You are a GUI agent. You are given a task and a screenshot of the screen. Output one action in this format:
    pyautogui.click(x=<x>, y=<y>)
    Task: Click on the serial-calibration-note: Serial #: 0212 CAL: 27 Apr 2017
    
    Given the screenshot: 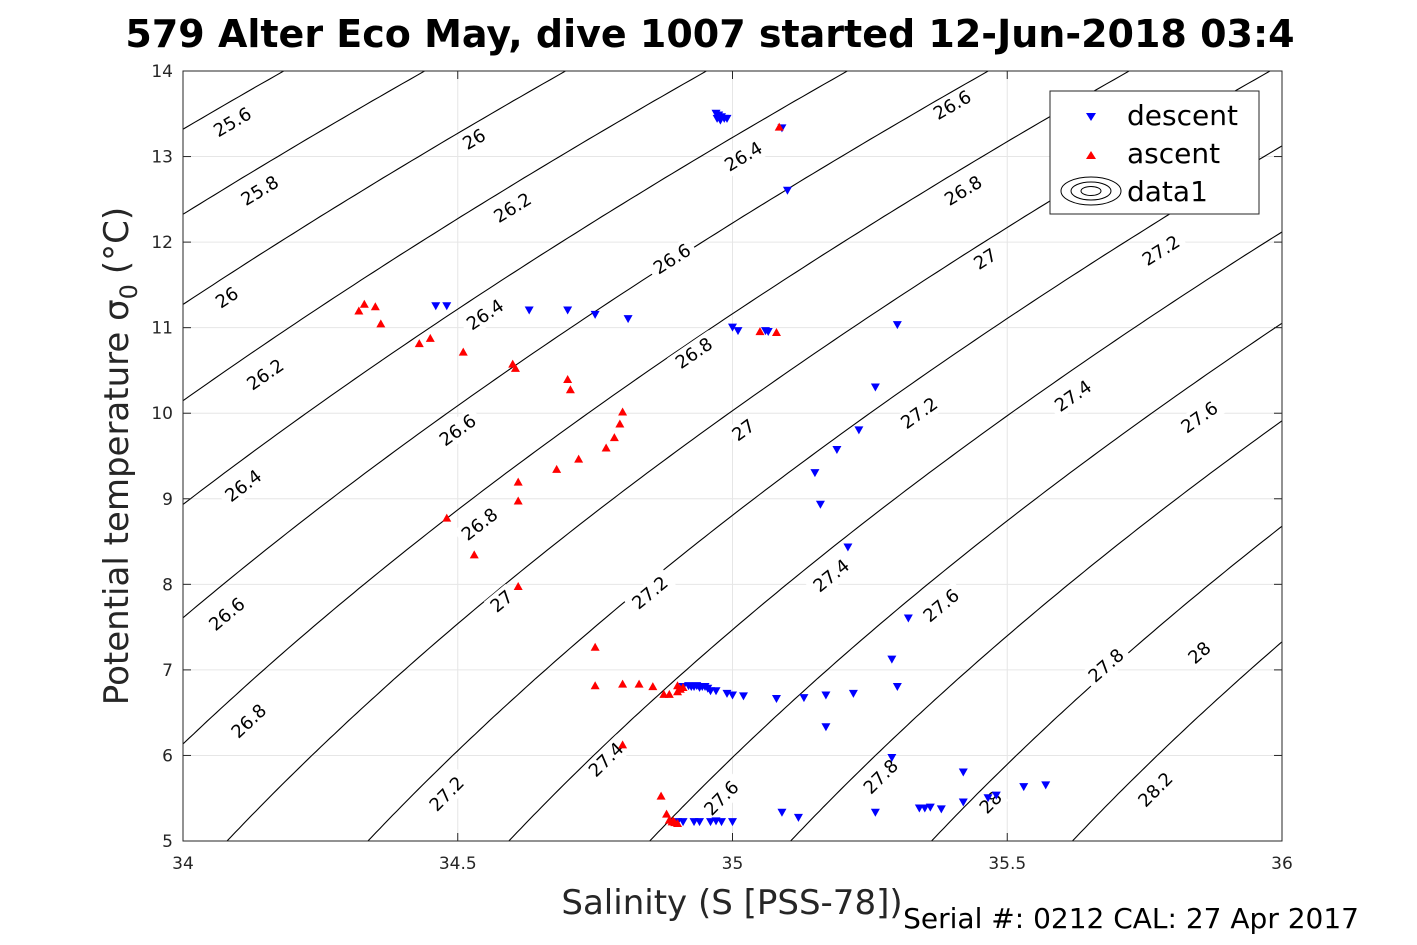 What is the action you would take?
    pyautogui.click(x=1131, y=918)
    